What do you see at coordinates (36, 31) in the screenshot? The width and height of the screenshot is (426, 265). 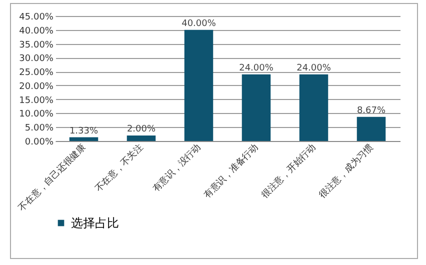 I see `y-tick-label: 40.00%` at bounding box center [36, 31].